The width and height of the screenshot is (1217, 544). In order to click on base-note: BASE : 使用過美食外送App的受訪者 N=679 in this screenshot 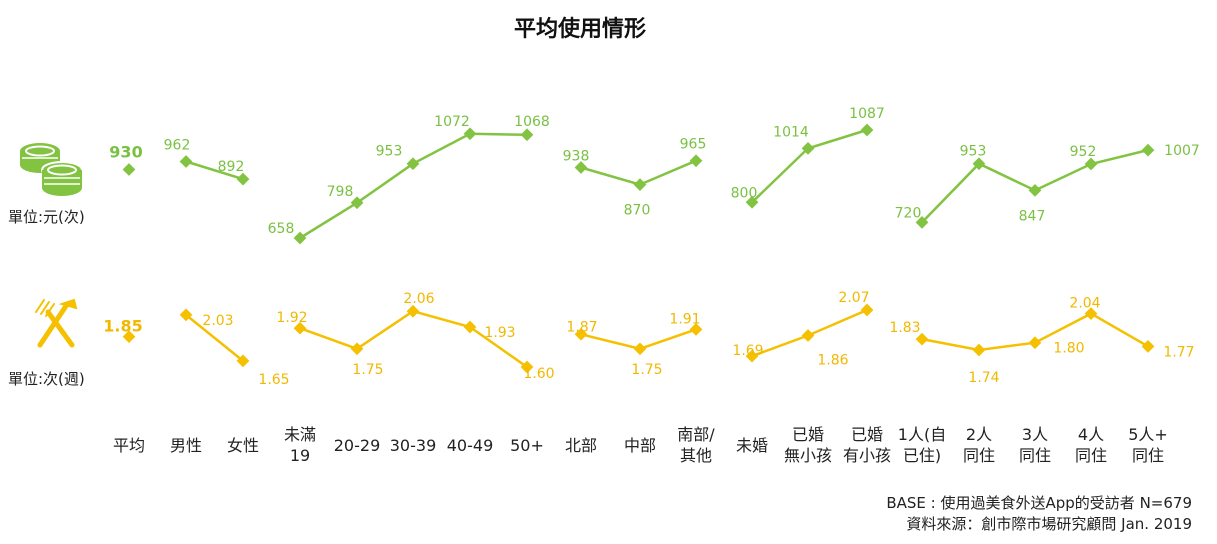, I will do `click(1039, 503)`.